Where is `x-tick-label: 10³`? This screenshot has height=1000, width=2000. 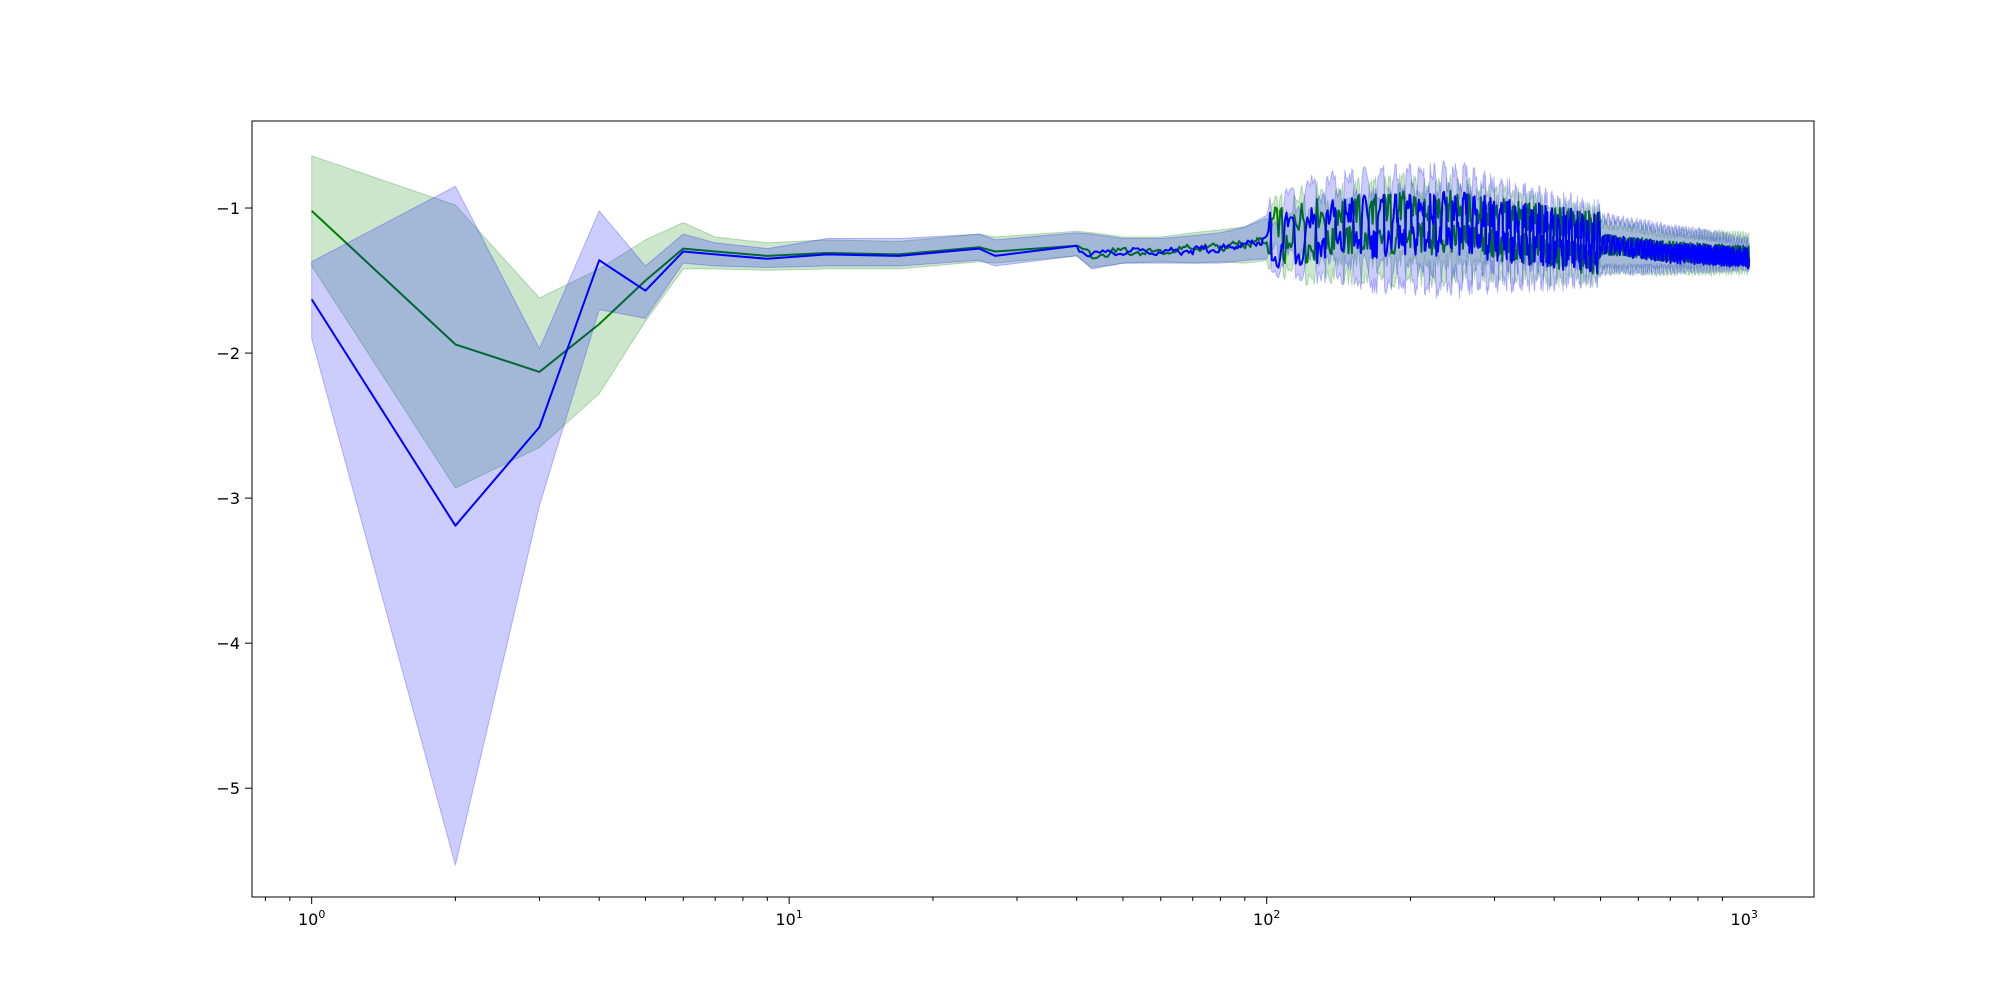 x-tick-label: 10³ is located at coordinates (1744, 918).